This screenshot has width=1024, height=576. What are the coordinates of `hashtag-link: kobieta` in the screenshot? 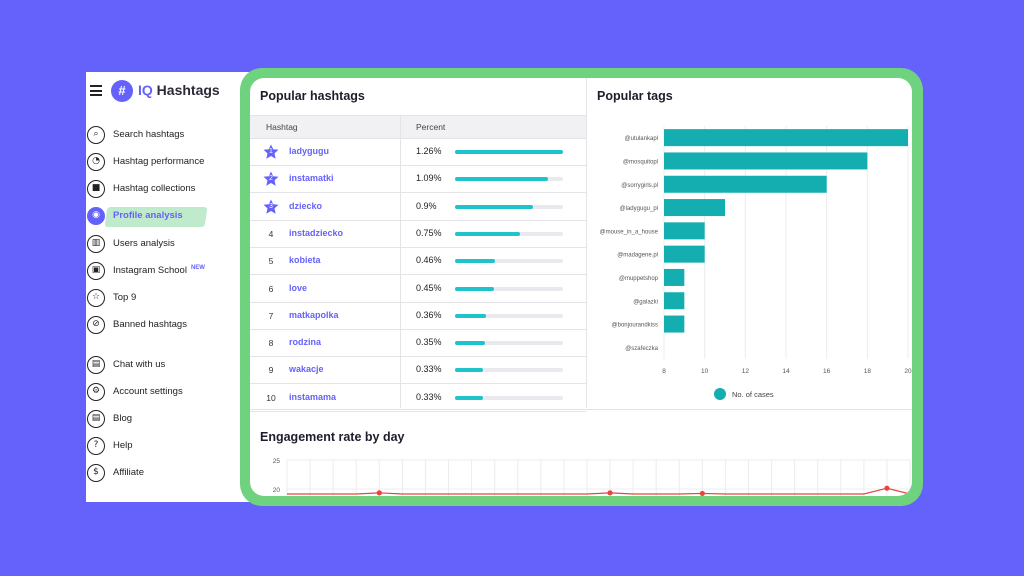 It's located at (305, 260).